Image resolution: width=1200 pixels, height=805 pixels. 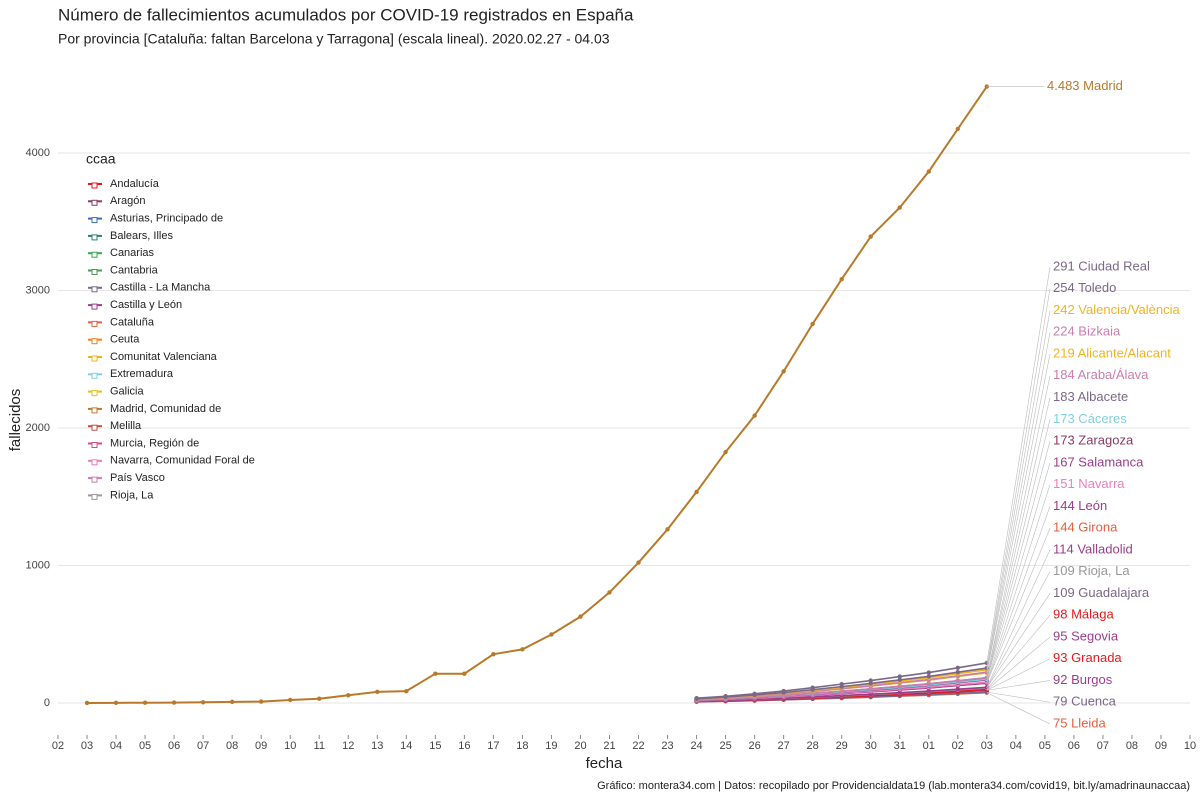 I want to click on end-label: 173 Zaragoza, so click(x=1093, y=440).